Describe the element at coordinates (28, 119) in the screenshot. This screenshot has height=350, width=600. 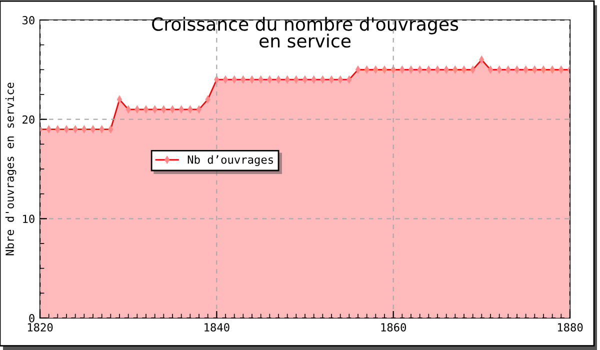
I see `y-tick-label: 20` at that location.